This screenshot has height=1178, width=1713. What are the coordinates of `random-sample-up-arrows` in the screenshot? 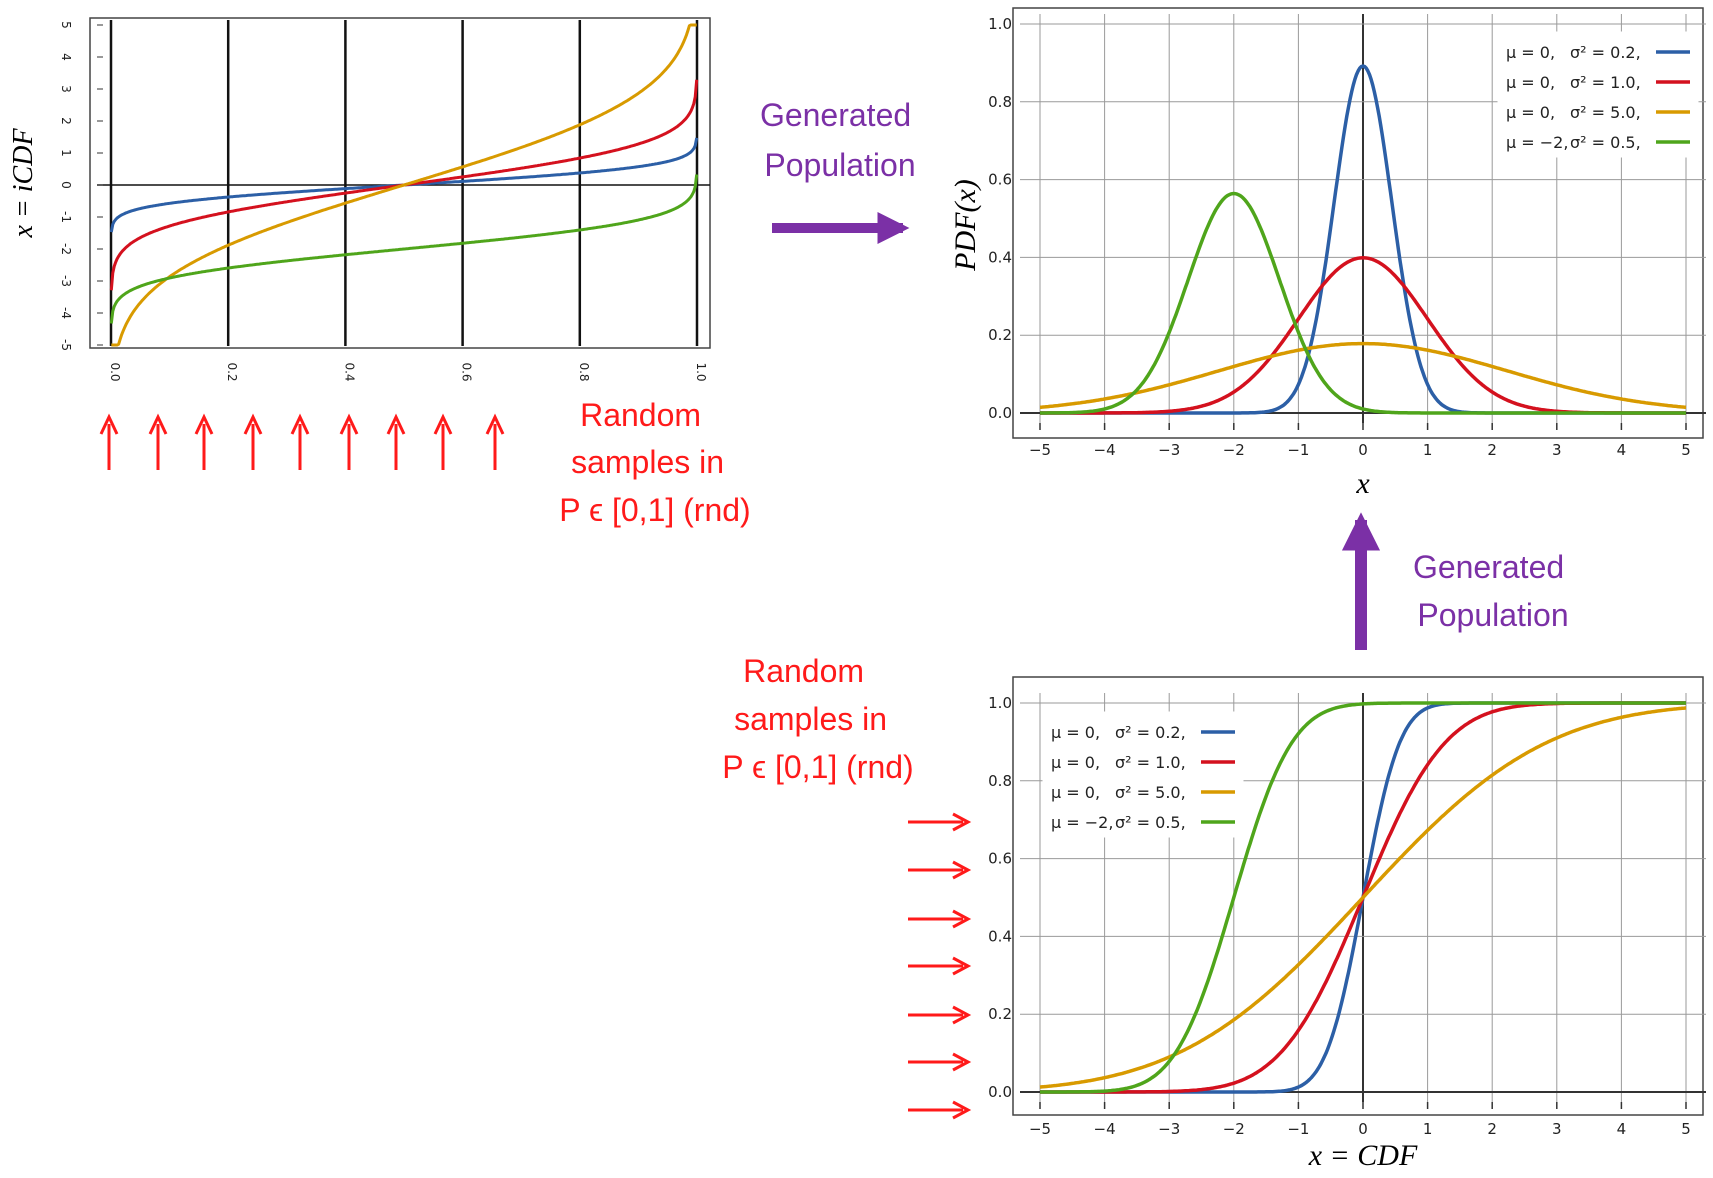 It's located at (302, 441).